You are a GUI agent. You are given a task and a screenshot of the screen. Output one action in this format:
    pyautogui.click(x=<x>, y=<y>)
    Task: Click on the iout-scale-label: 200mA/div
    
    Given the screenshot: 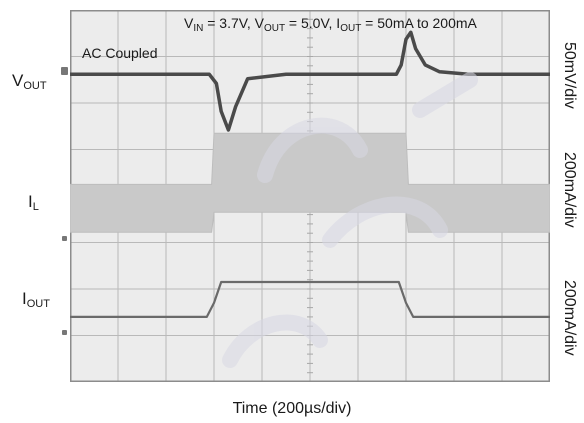 What is the action you would take?
    pyautogui.click(x=569, y=318)
    